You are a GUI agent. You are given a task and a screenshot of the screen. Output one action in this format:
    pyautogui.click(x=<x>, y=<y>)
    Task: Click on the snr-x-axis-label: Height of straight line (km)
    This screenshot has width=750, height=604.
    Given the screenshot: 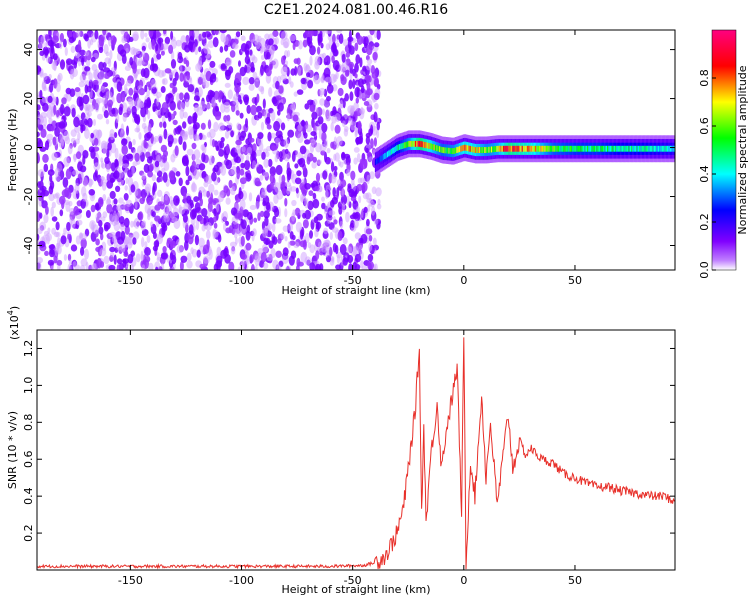 What is the action you would take?
    pyautogui.click(x=355, y=589)
    